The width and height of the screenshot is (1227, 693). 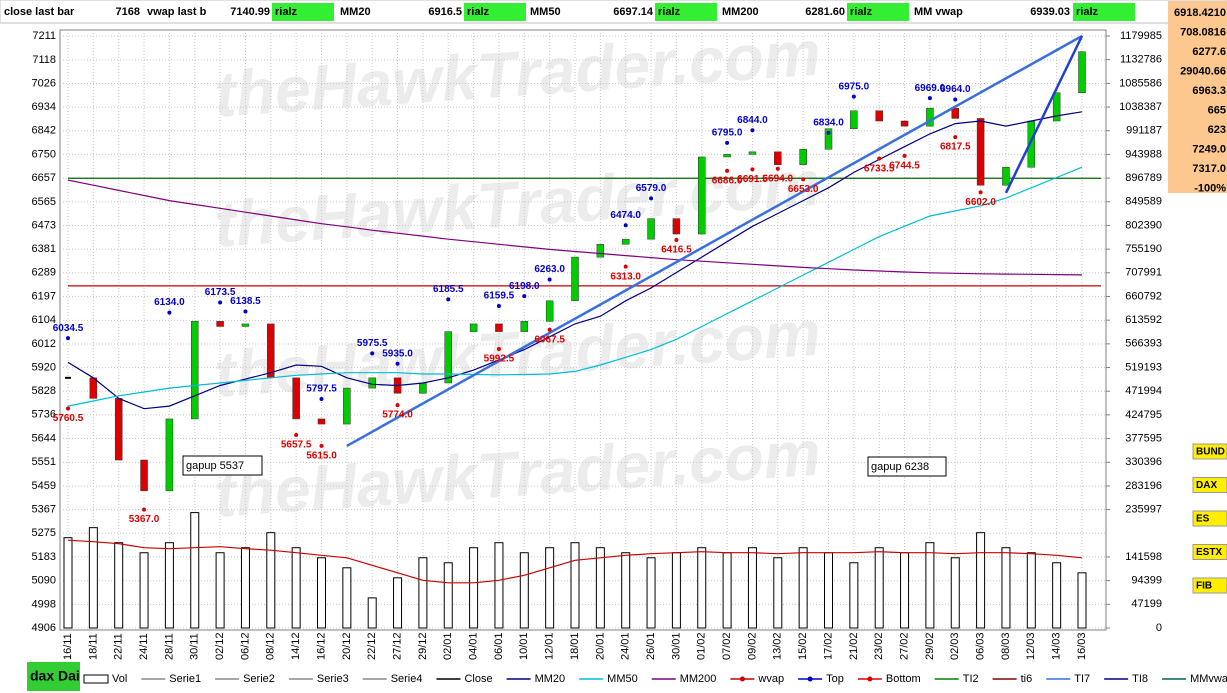 What do you see at coordinates (259, 679) in the screenshot?
I see `legend-label: Serie2` at bounding box center [259, 679].